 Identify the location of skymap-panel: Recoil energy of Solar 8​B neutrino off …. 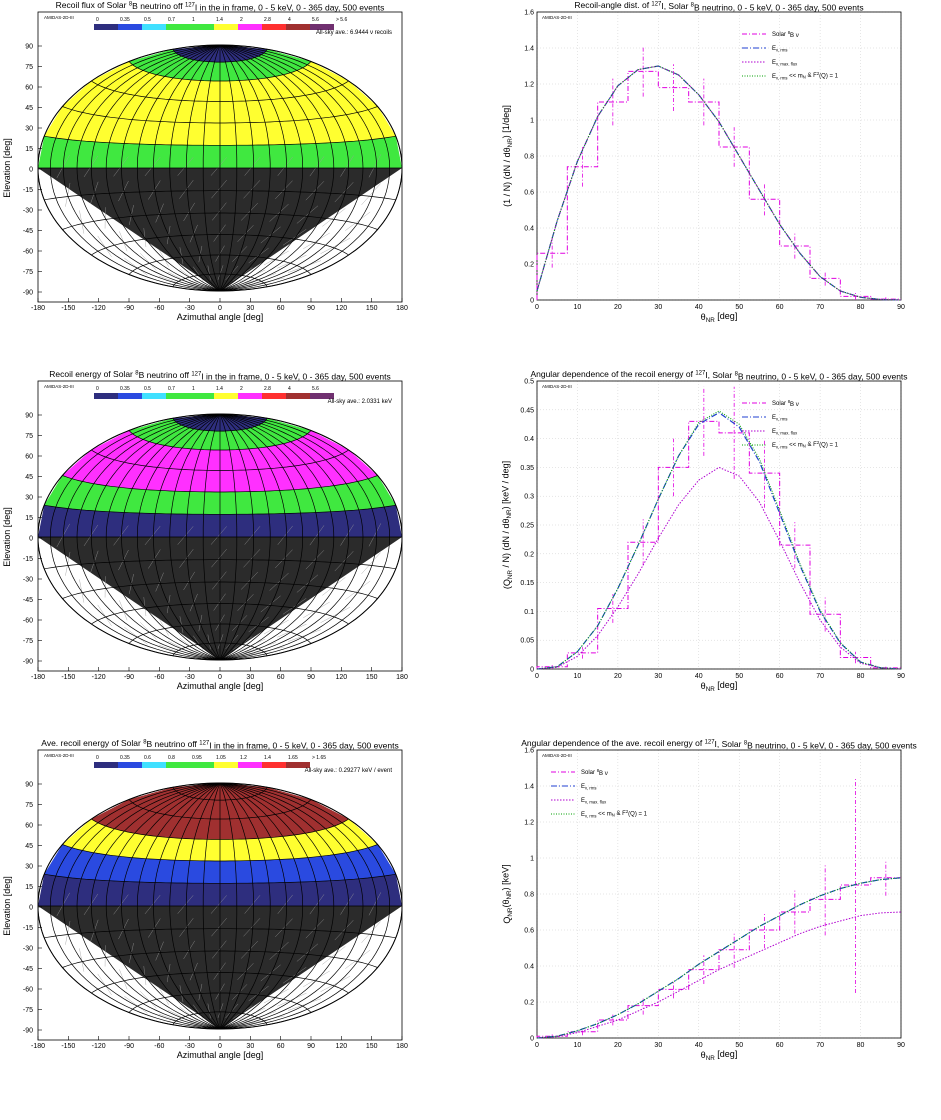
(205, 530).